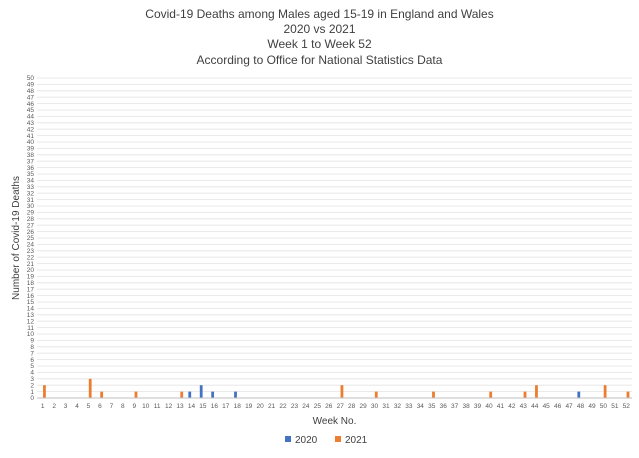 This screenshot has width=639, height=458. I want to click on y-tick-label: 32, so click(31, 193).